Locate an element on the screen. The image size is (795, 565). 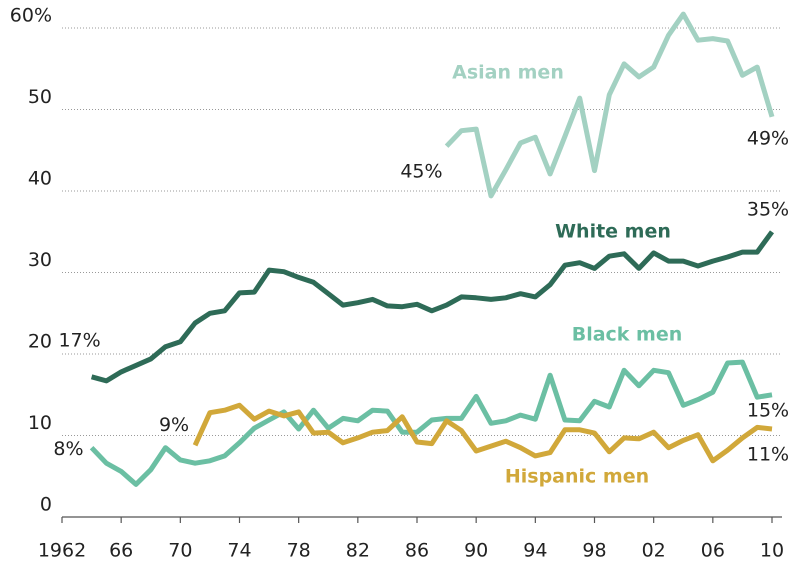
y-tick-label: 30 is located at coordinates (40, 260).